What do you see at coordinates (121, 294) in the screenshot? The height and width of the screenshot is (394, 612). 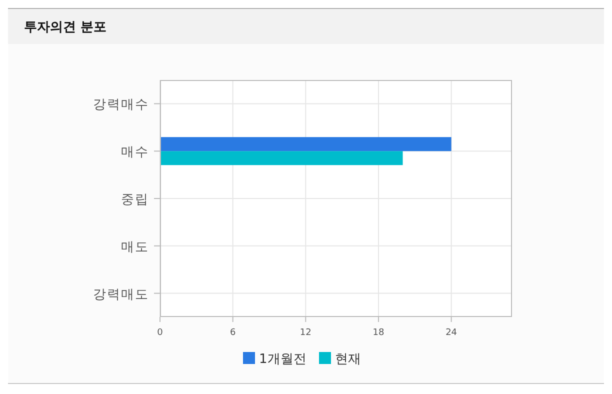 I see `y-tick-label: 강력매도` at bounding box center [121, 294].